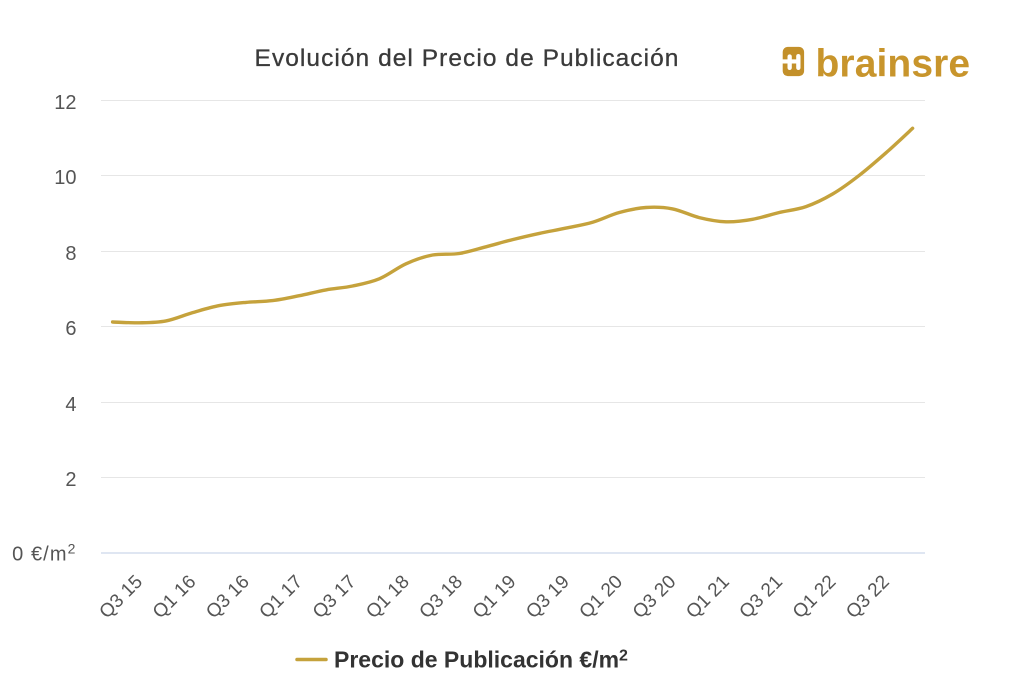  What do you see at coordinates (65, 178) in the screenshot?
I see `svg-text: 10` at bounding box center [65, 178].